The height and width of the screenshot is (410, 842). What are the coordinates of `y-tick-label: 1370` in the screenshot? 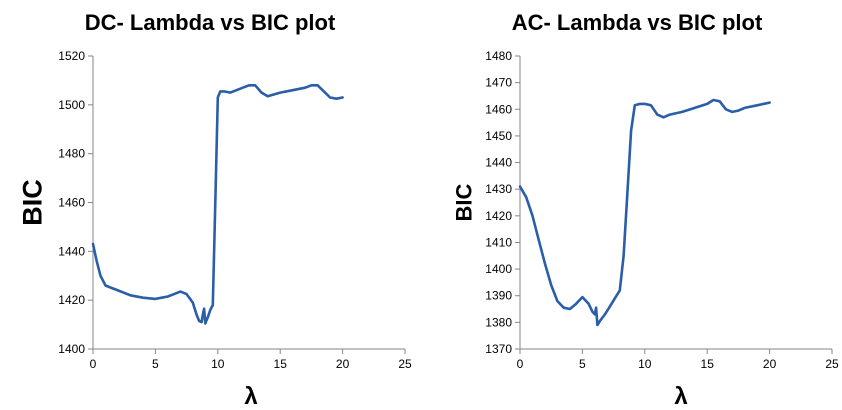 It's located at (498, 349).